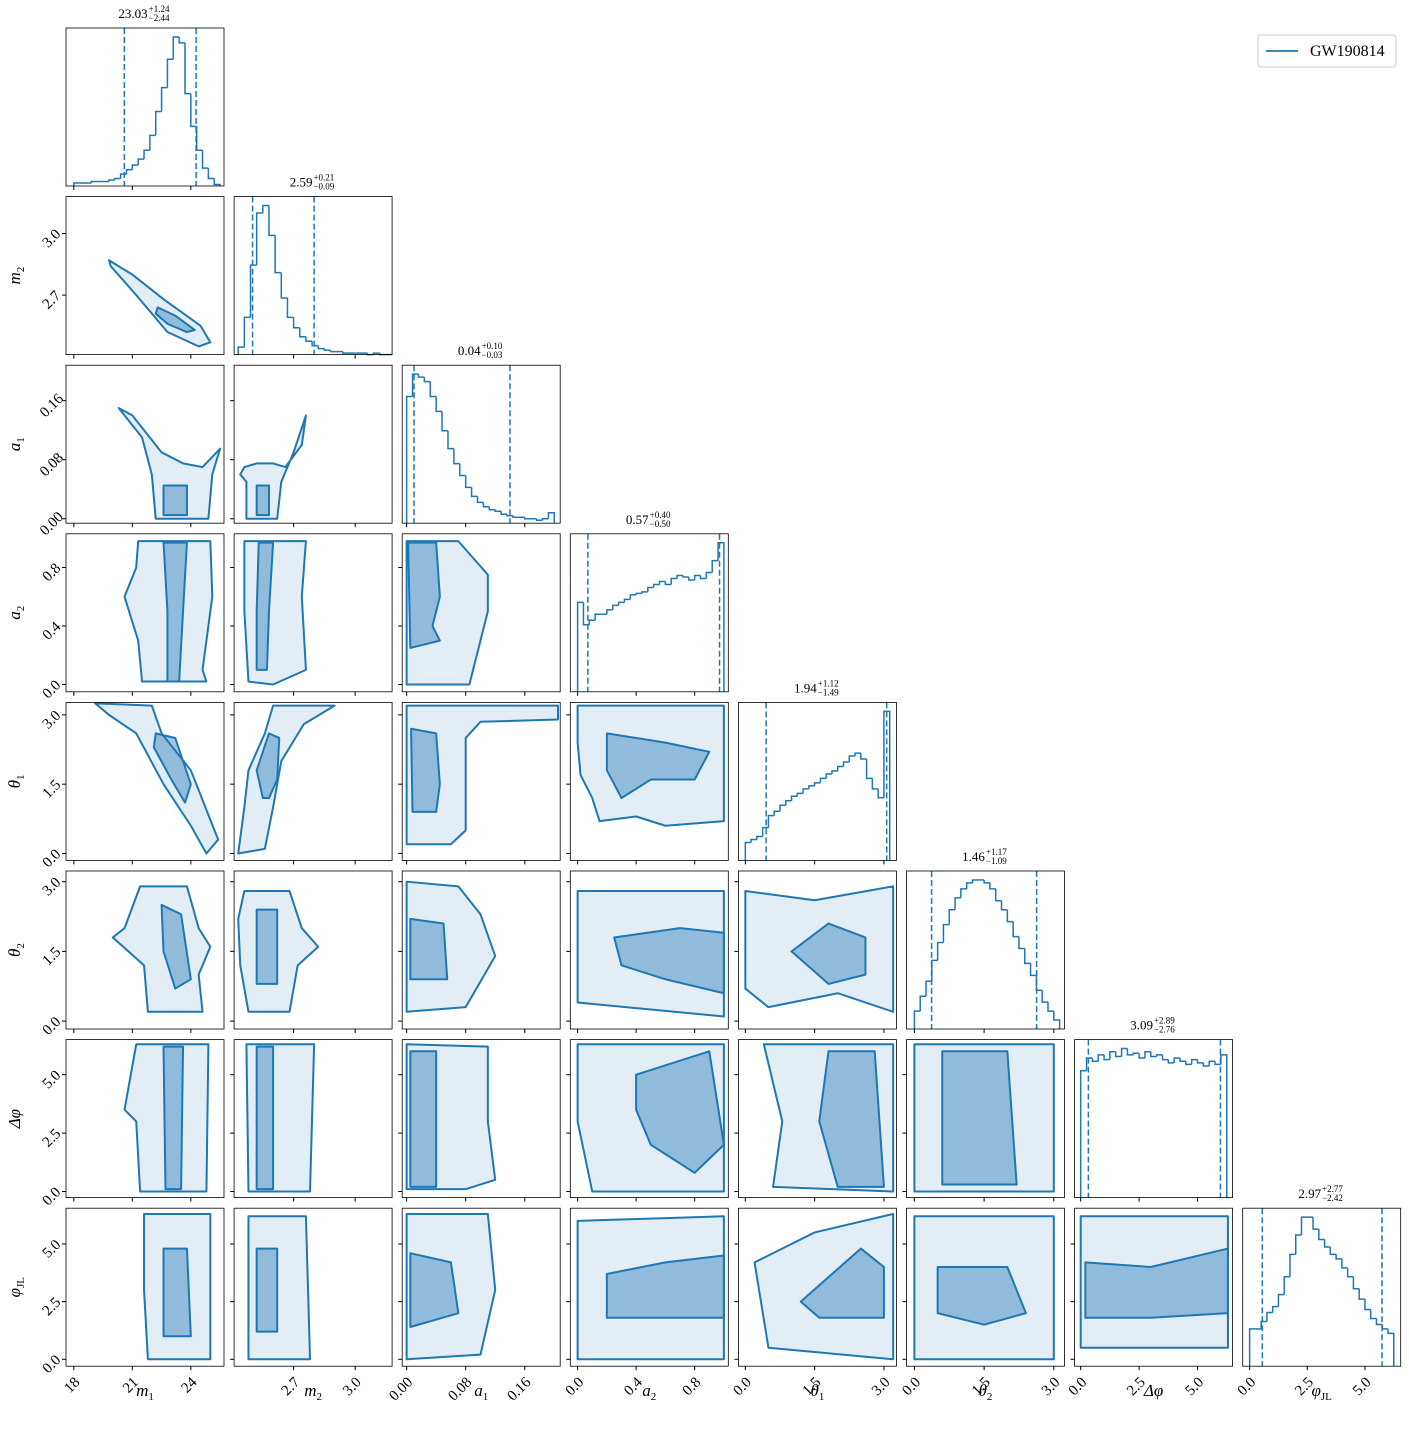  Describe the element at coordinates (478, 1390) in the screenshot. I see `axis-symbol: a` at that location.